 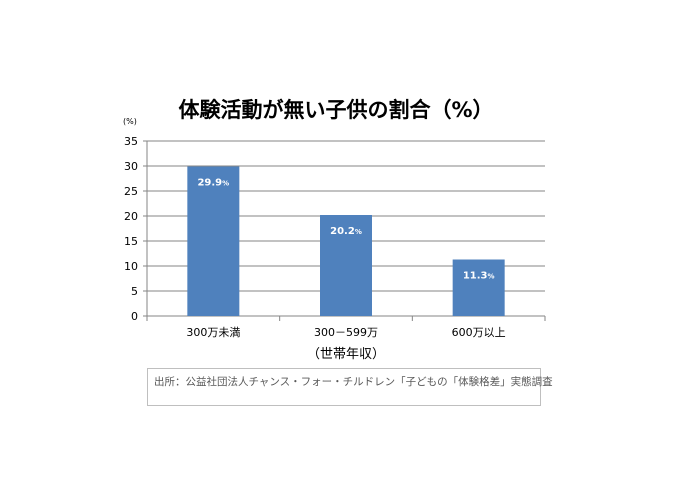 I want to click on x-axis-label: （世帯年収）, so click(x=346, y=354).